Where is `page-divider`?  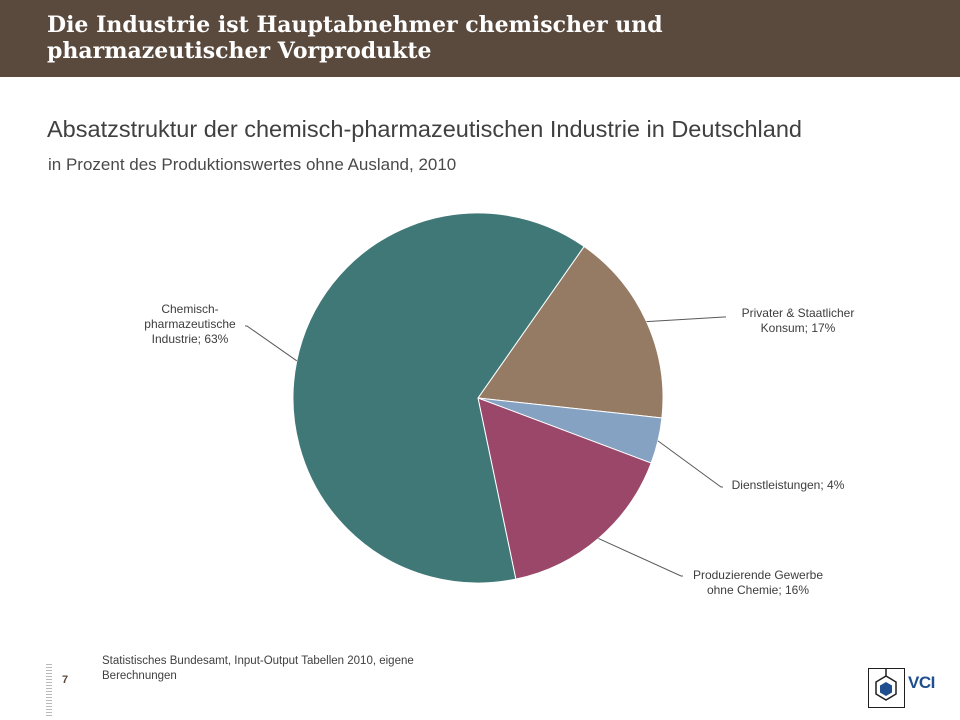 page-divider is located at coordinates (49, 691).